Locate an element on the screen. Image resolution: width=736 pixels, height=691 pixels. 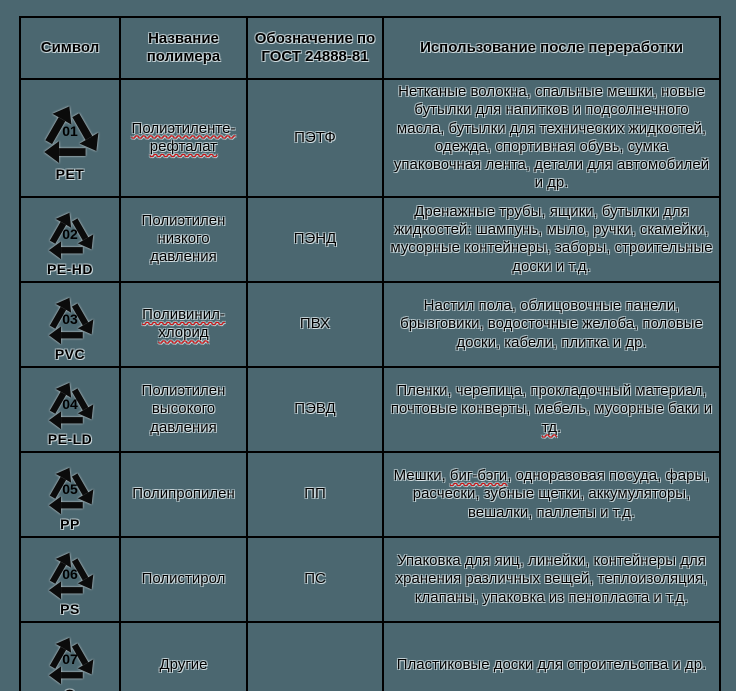
symbol-cell: 05 PP is located at coordinates (70, 495).